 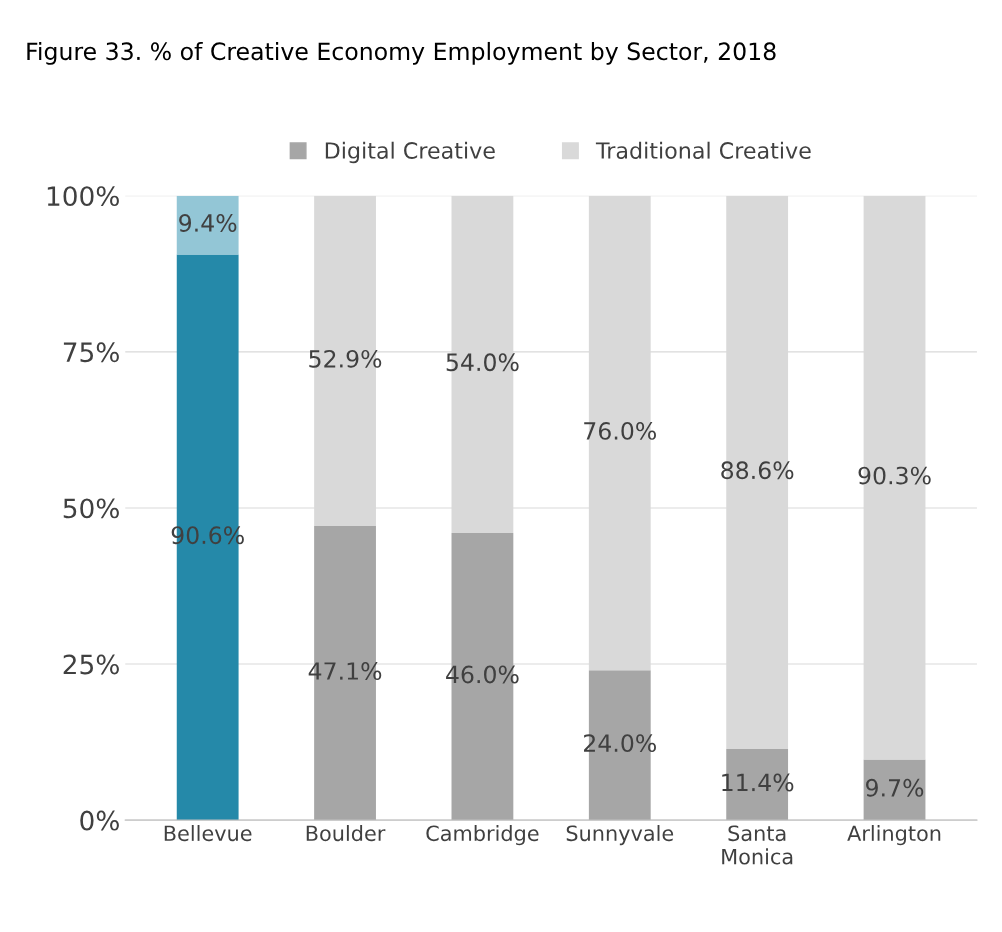 What do you see at coordinates (482, 362) in the screenshot?
I see `data-label: 54.0%` at bounding box center [482, 362].